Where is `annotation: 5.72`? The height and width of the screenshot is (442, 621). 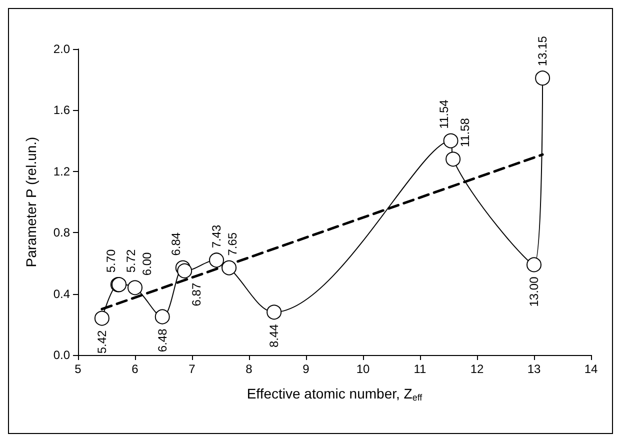
annotation: 5.72 is located at coordinates (131, 260).